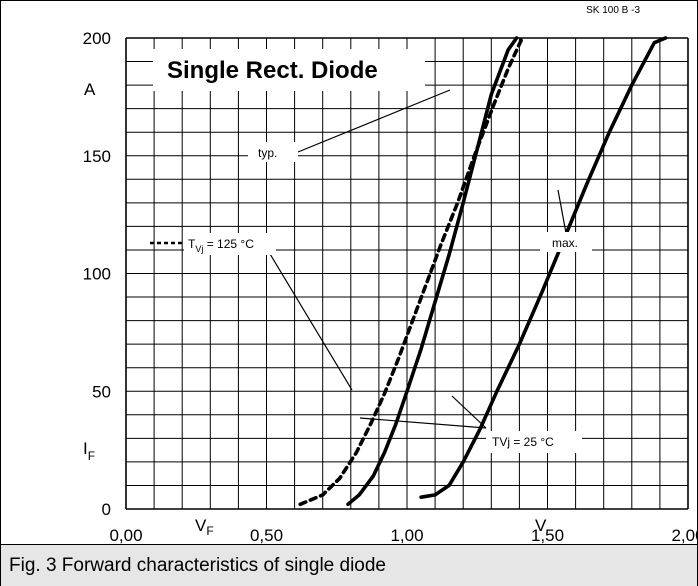  What do you see at coordinates (97, 274) in the screenshot?
I see `y-tick-label: 100` at bounding box center [97, 274].